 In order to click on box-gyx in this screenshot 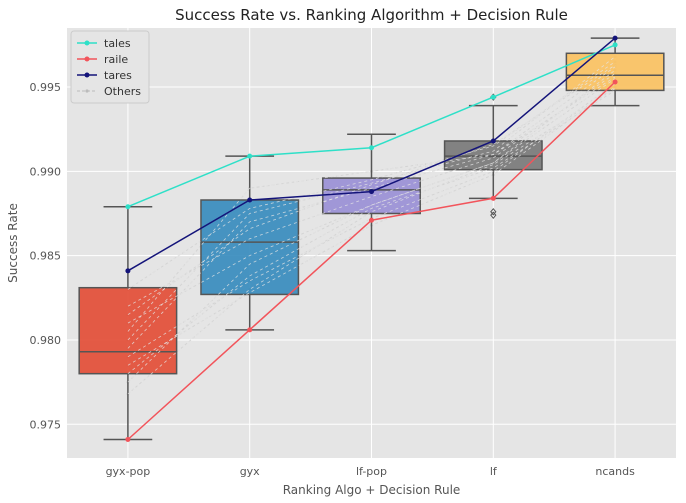, I will do `click(250, 247)`.